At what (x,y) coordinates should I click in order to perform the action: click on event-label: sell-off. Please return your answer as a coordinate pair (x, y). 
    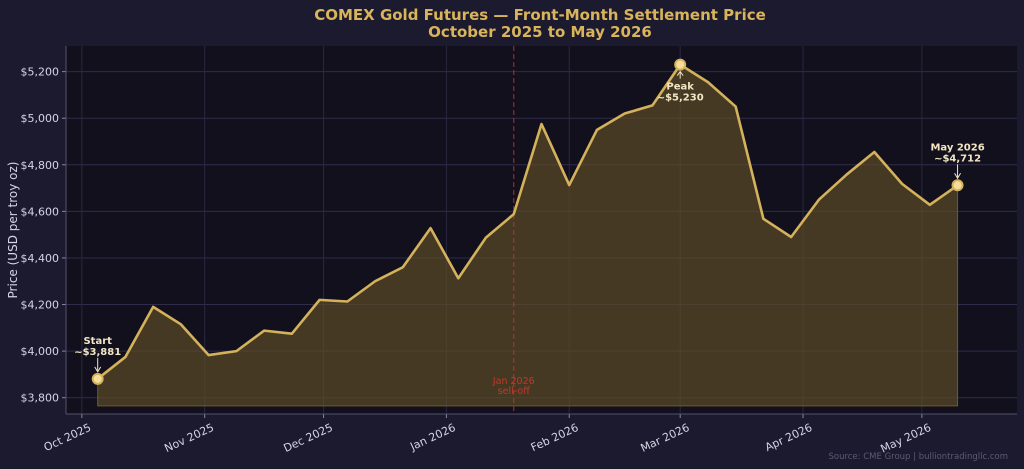
    Looking at the image, I should click on (514, 391).